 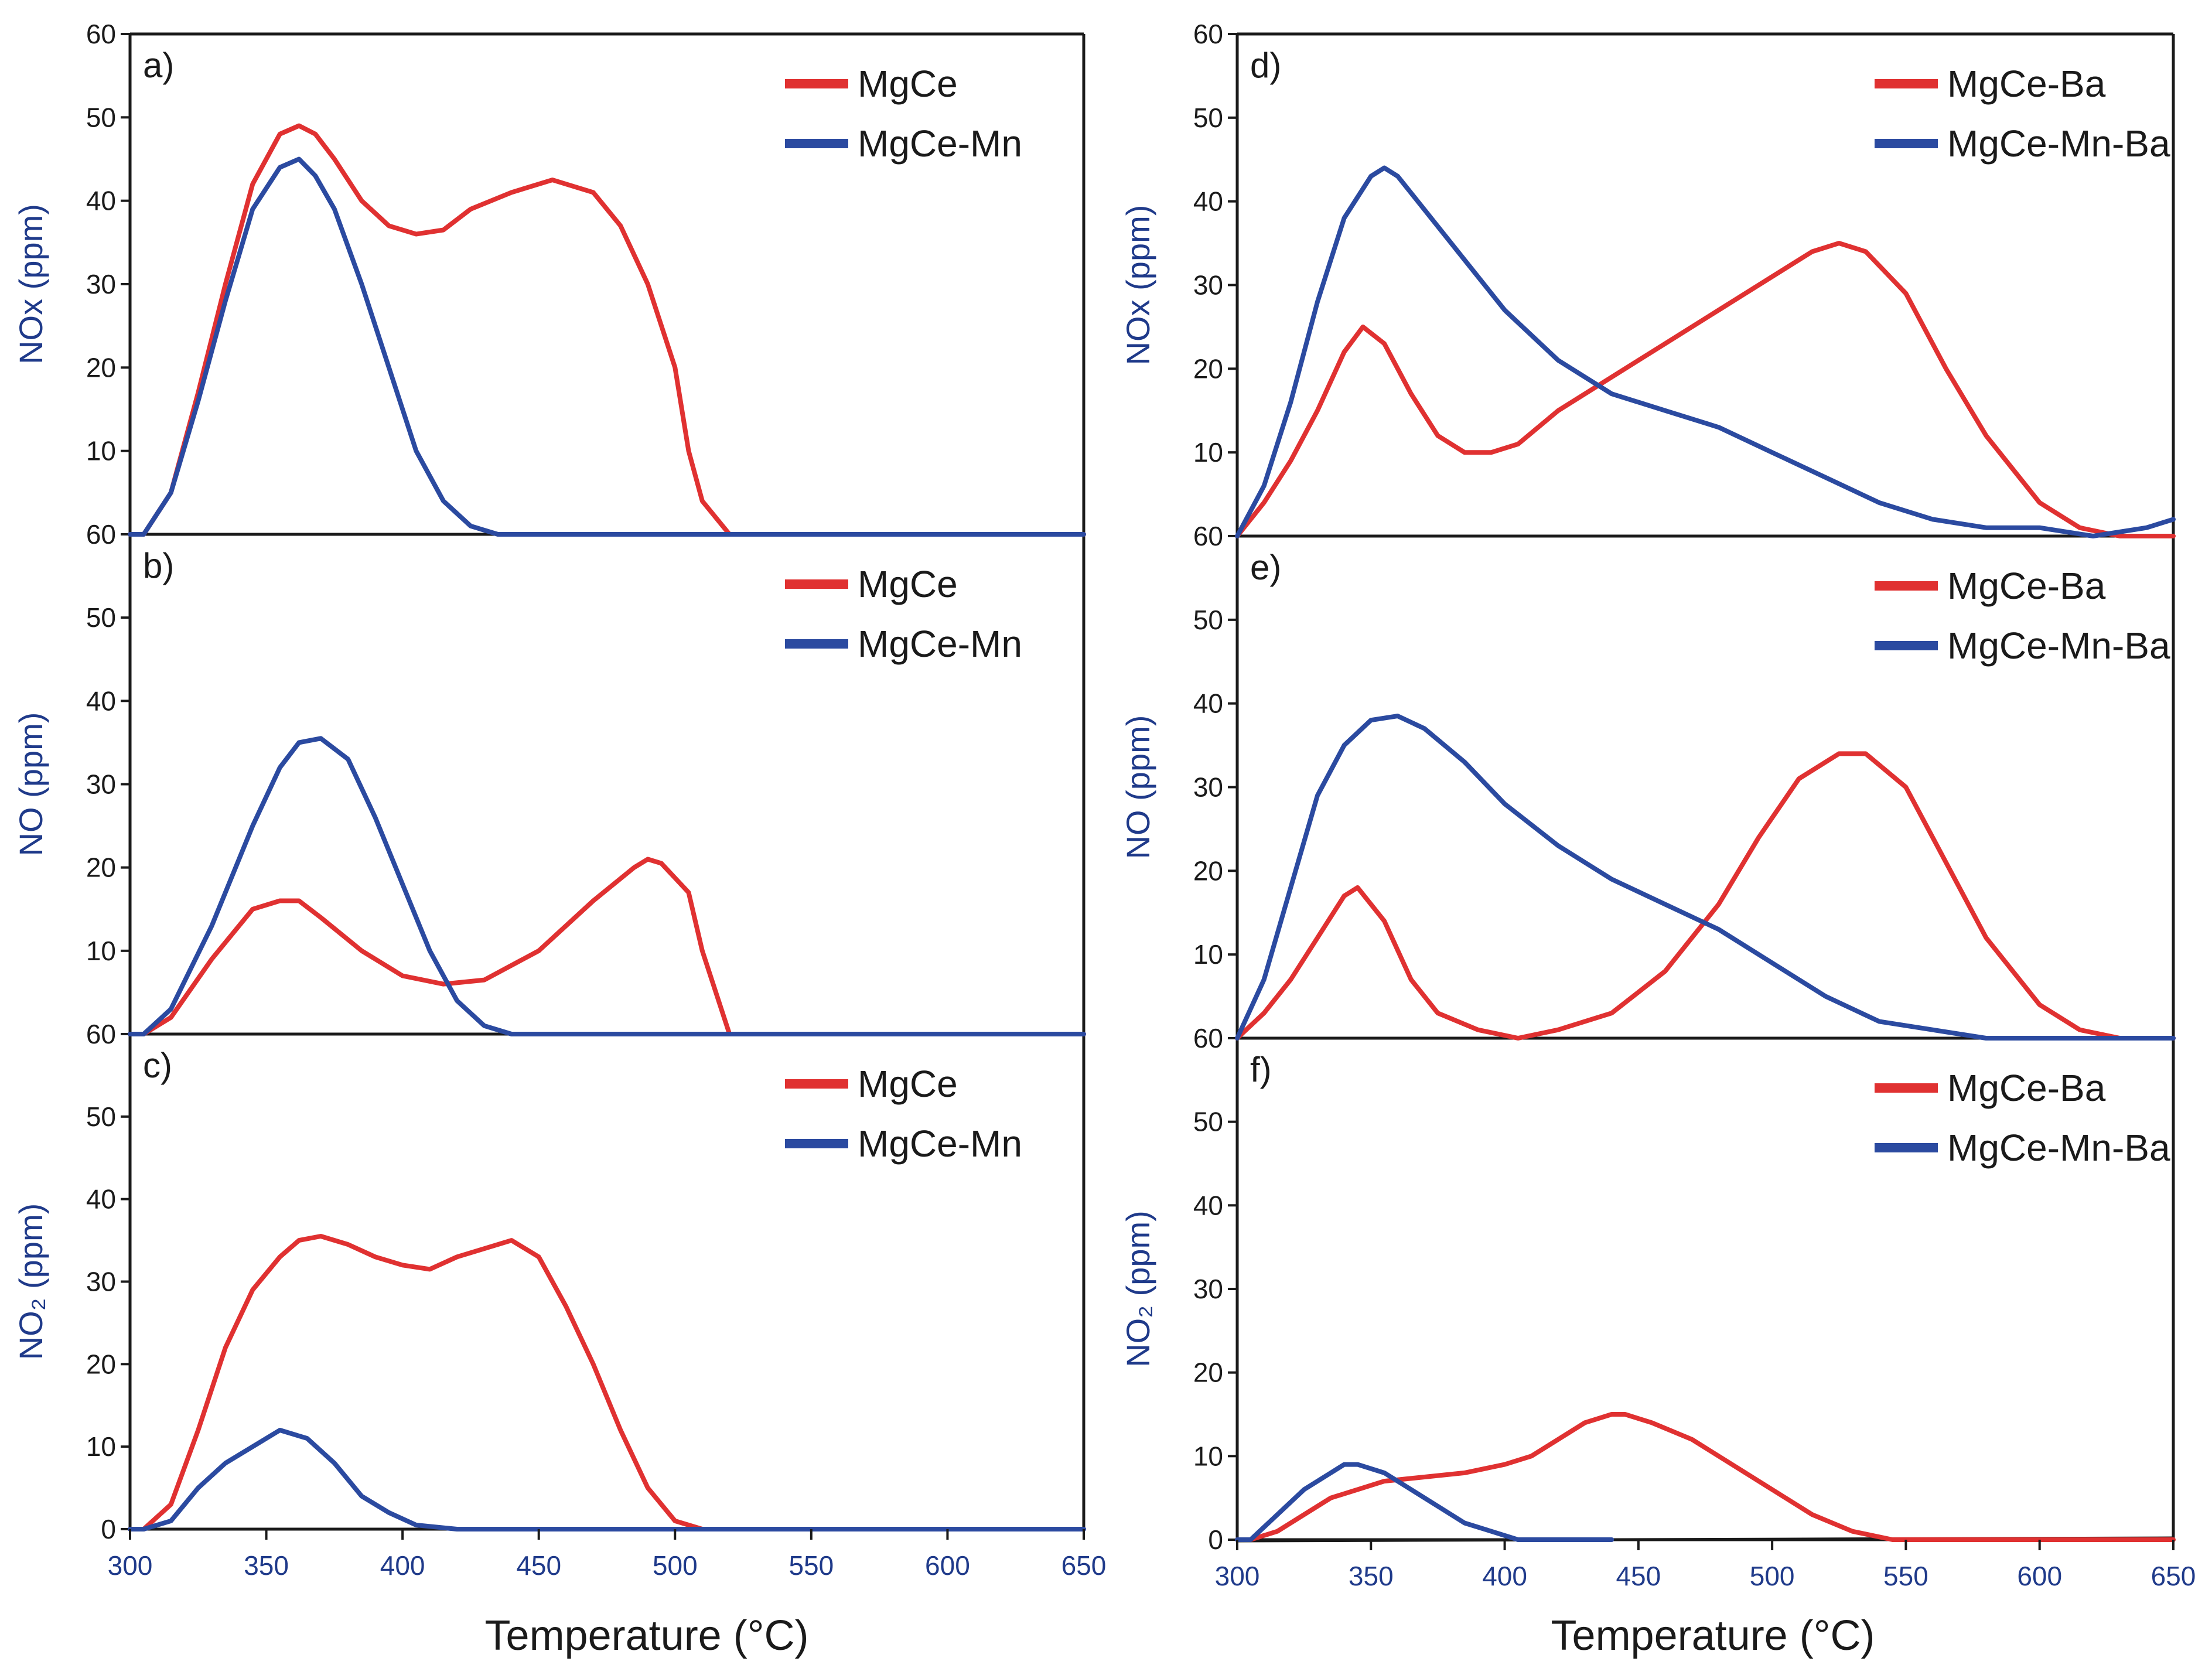 I want to click on panel-b: 60 10 20 30 40 50 NO (ppm) b) MgCe MgCe-Mn, so click(x=549, y=797).